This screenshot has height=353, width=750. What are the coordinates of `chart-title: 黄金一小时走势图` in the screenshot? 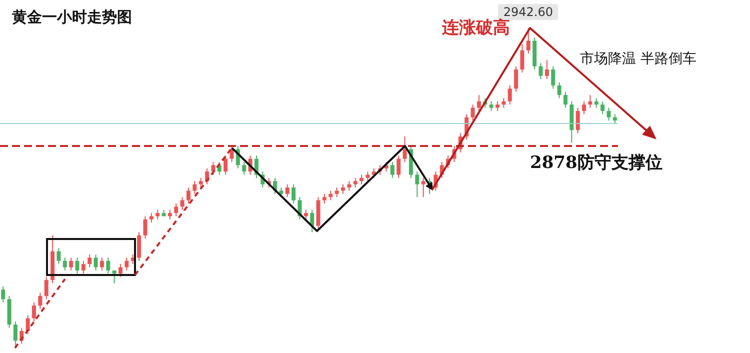 It's located at (72, 17).